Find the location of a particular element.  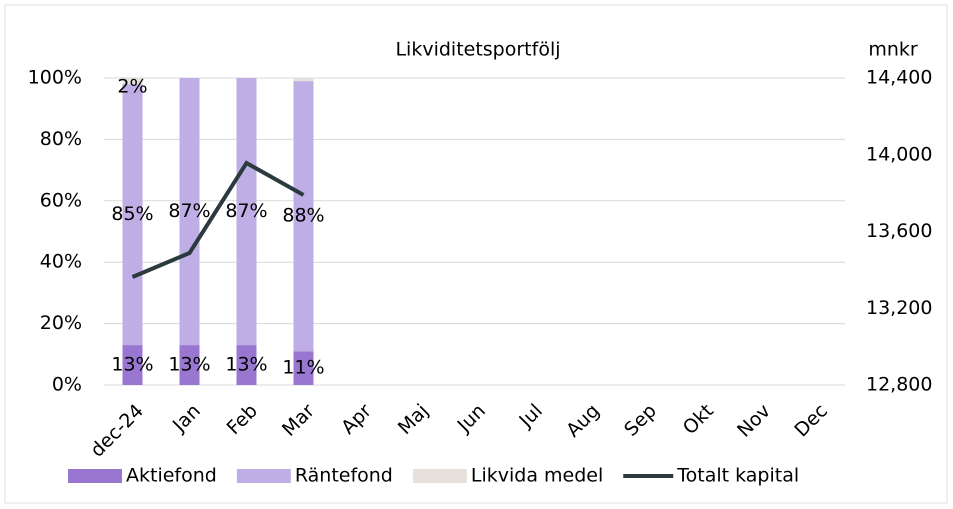

chart-title: Likviditetsportfölj is located at coordinates (477, 50).